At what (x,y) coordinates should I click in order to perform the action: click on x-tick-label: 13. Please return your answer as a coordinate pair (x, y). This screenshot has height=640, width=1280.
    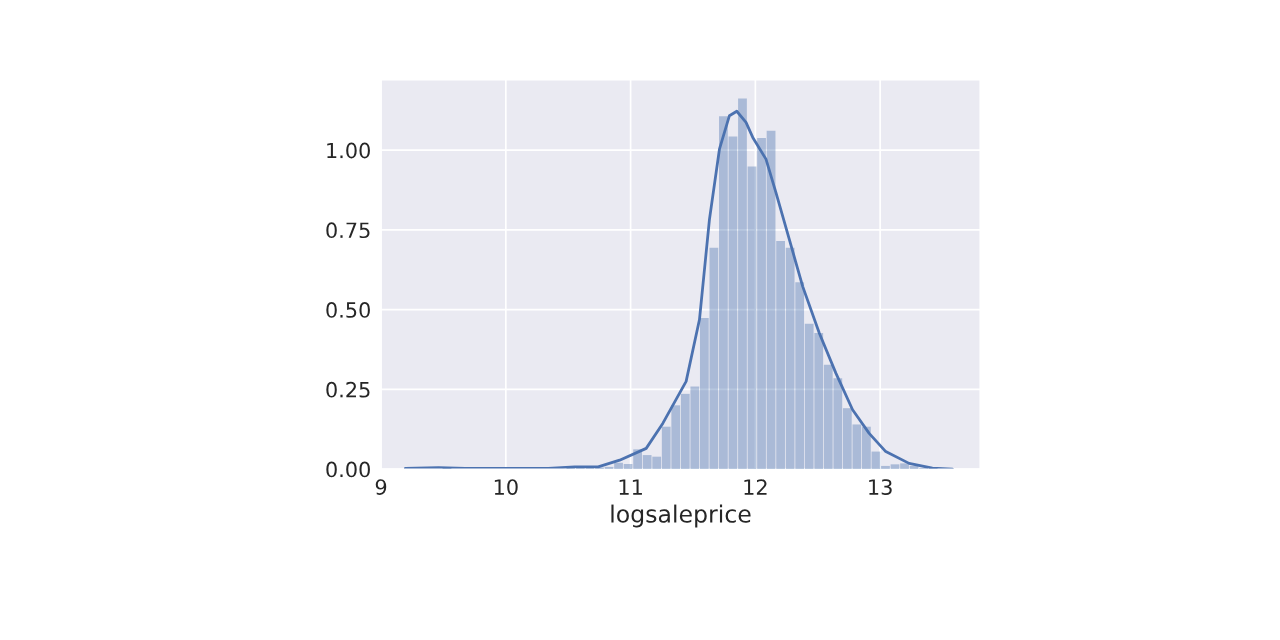
    Looking at the image, I should click on (880, 487).